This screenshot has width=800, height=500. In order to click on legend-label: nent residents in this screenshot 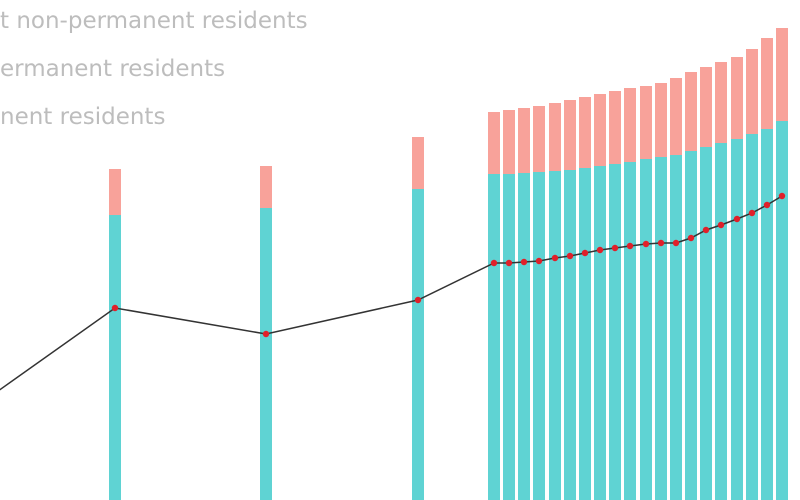, I will do `click(82, 117)`.